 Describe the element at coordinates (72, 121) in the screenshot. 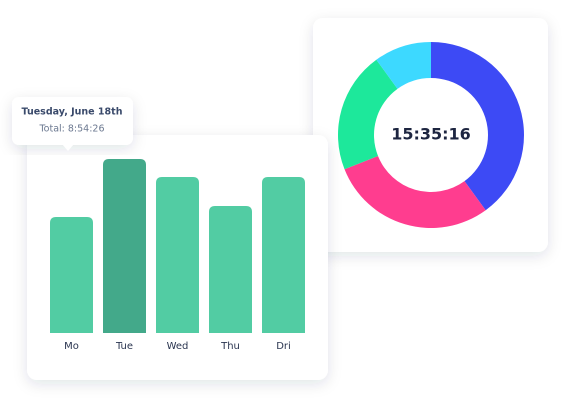

I see `tooltip-box` at that location.